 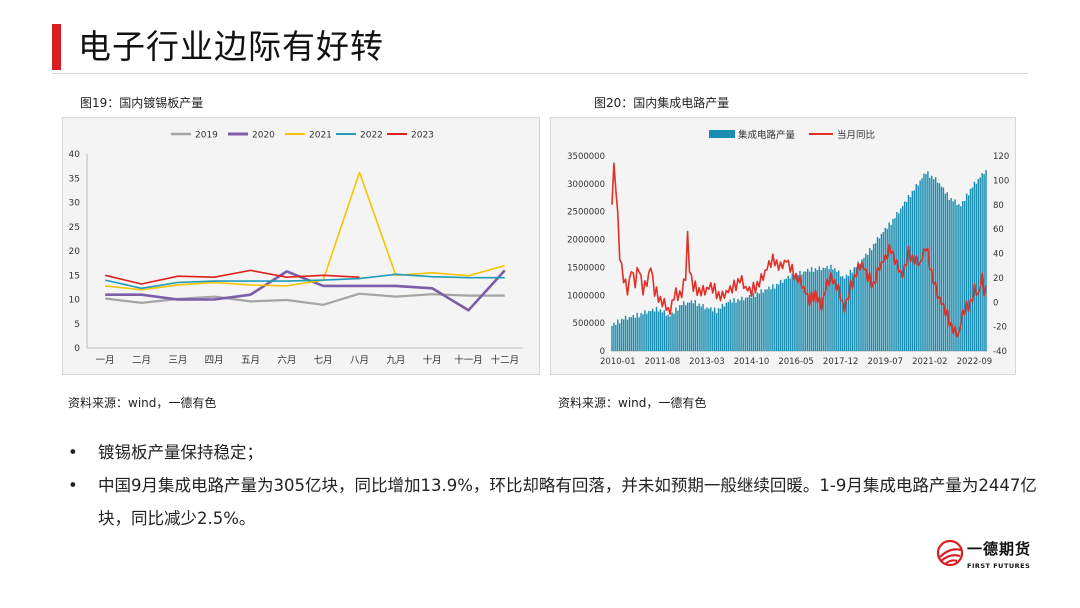 What do you see at coordinates (75, 301) in the screenshot?
I see `y-tick-label: 10` at bounding box center [75, 301].